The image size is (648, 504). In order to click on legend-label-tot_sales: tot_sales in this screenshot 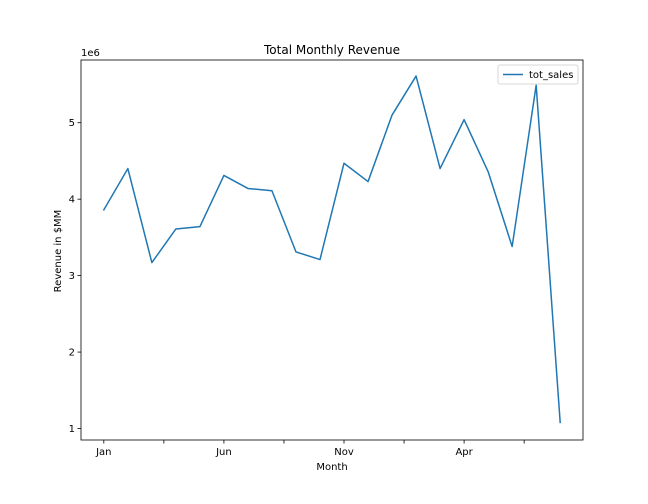, I will do `click(551, 75)`.